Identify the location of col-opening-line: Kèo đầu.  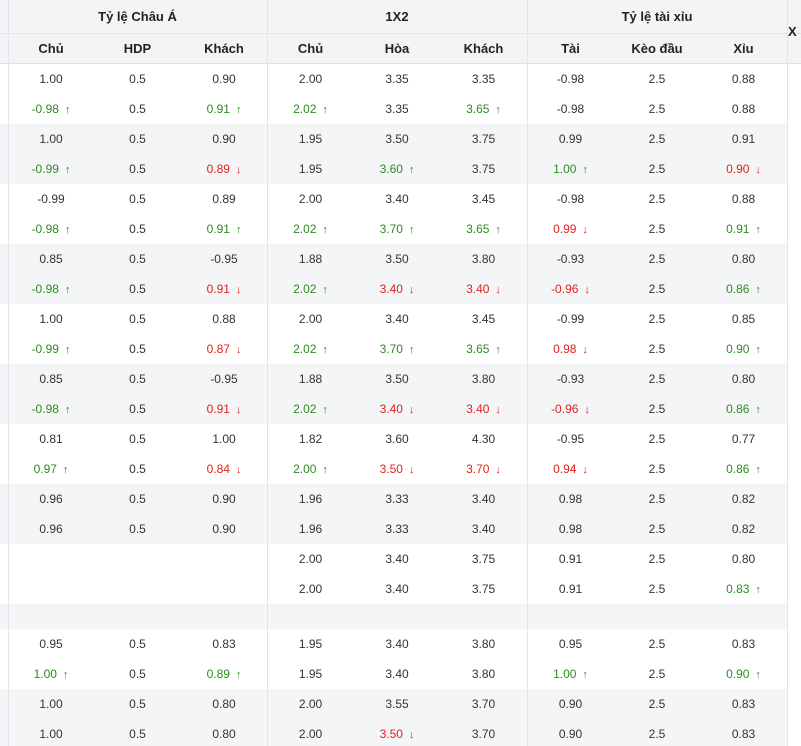
(657, 48).